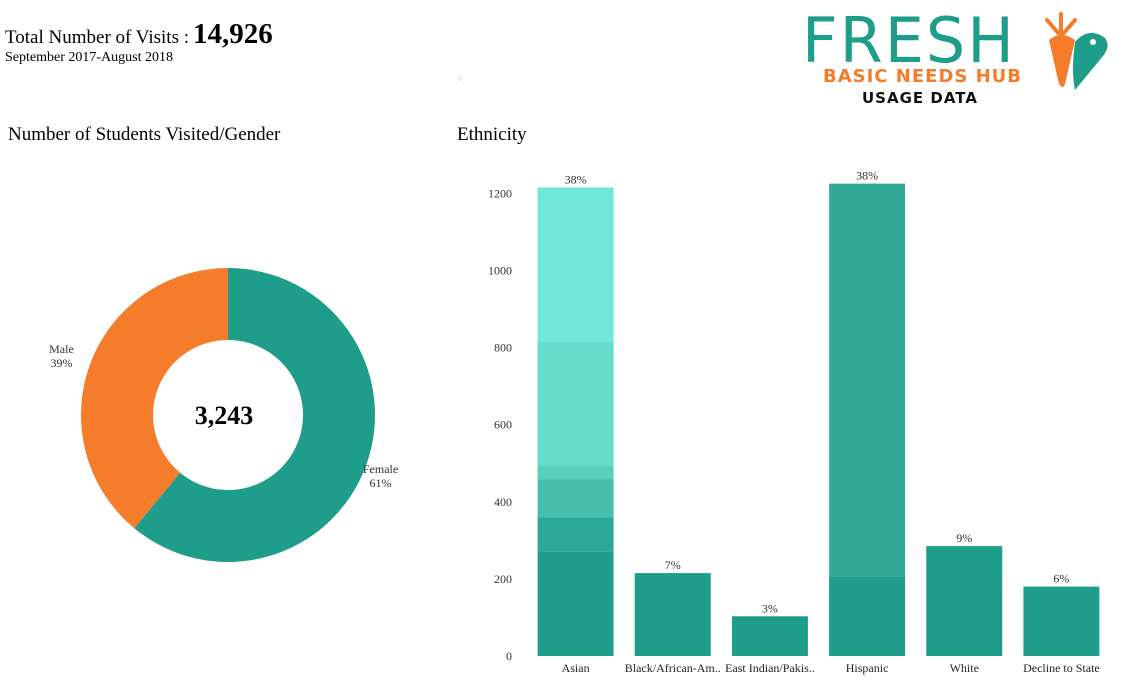 This screenshot has height=684, width=1125. What do you see at coordinates (673, 565) in the screenshot?
I see `bar-percent-label: 7%` at bounding box center [673, 565].